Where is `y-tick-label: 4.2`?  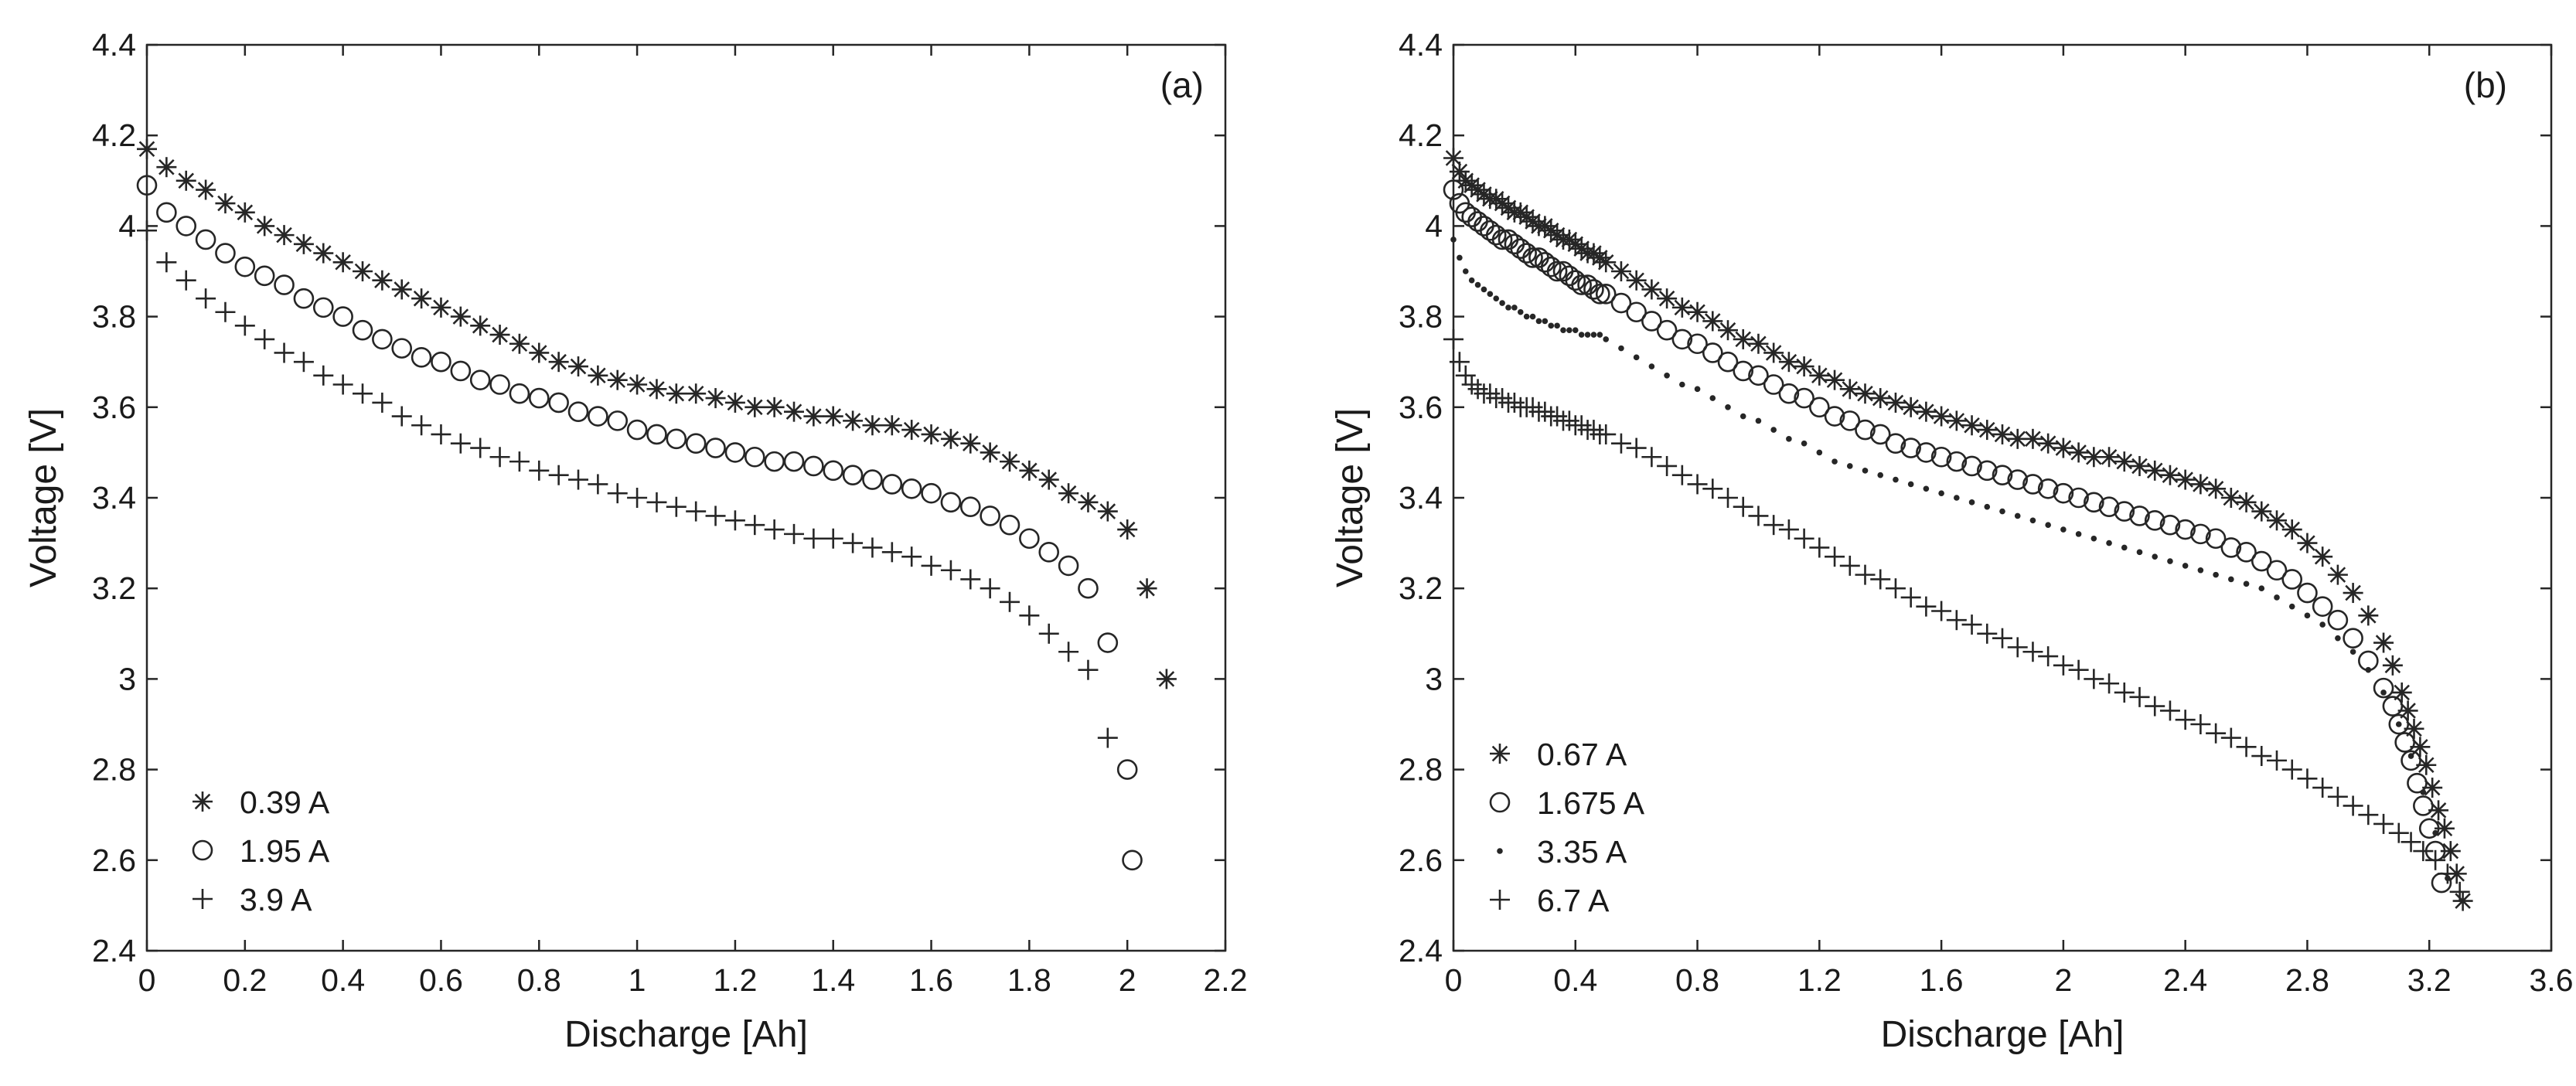 y-tick-label: 4.2 is located at coordinates (114, 135).